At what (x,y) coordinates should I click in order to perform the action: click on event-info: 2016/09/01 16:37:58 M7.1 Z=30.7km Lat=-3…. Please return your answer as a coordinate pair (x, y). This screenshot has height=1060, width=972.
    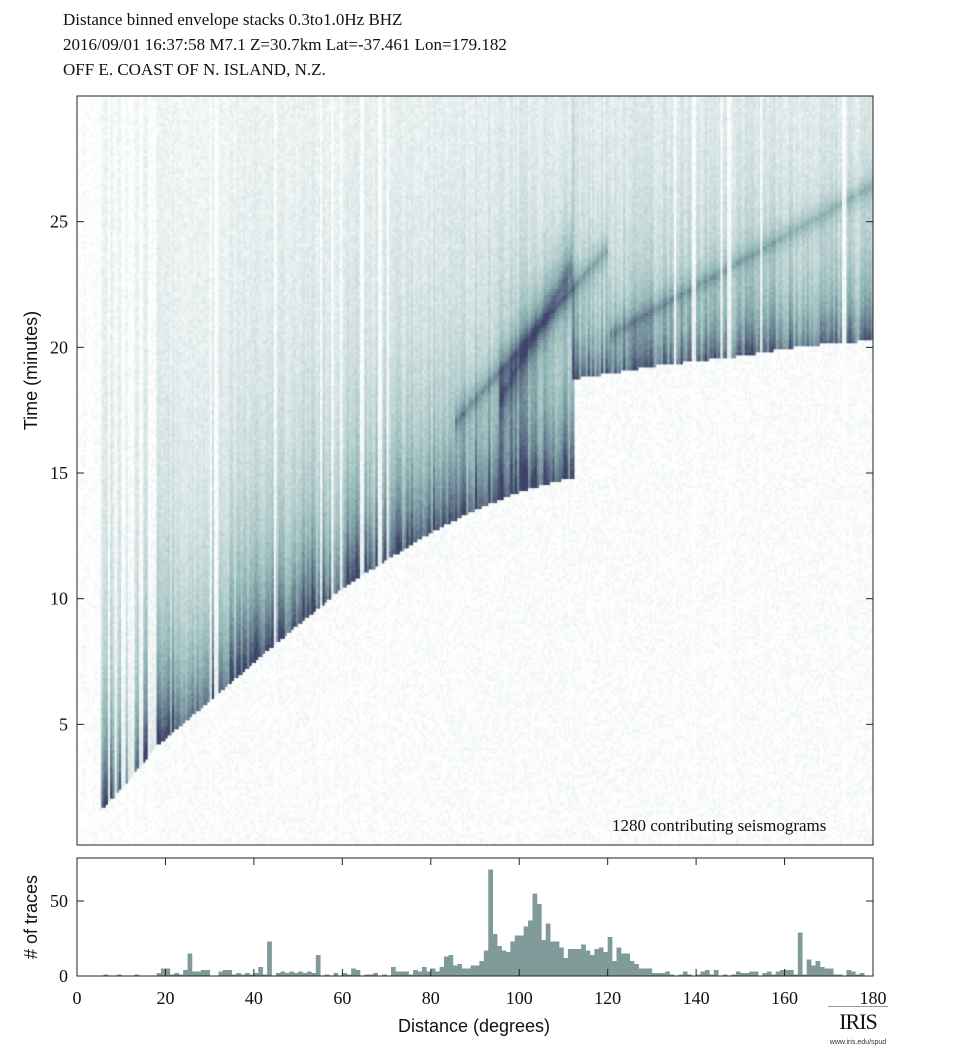
    Looking at the image, I should click on (285, 44).